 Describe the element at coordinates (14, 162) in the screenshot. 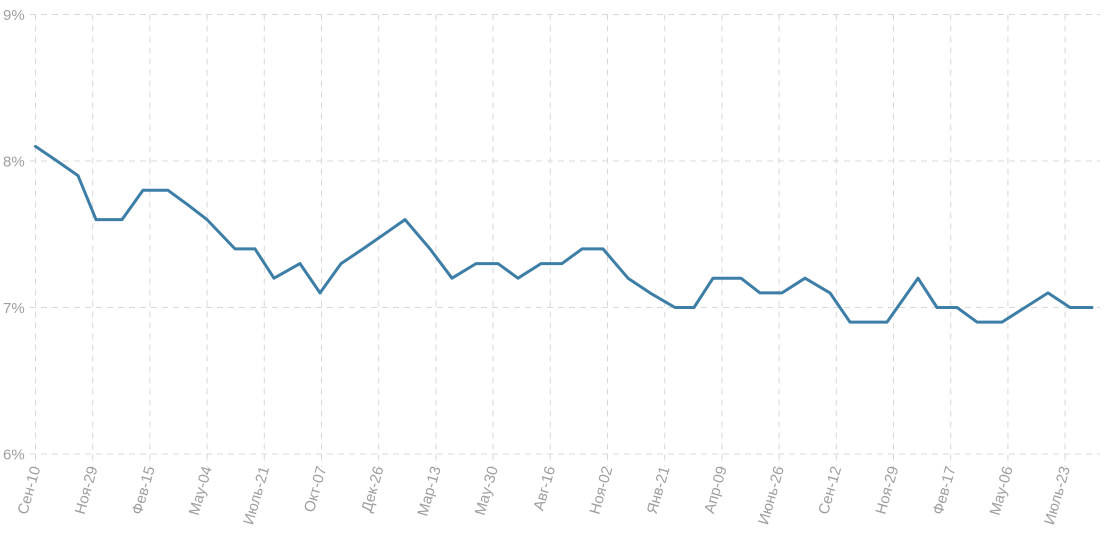

I see `y-axis-tick-label: 8%` at that location.